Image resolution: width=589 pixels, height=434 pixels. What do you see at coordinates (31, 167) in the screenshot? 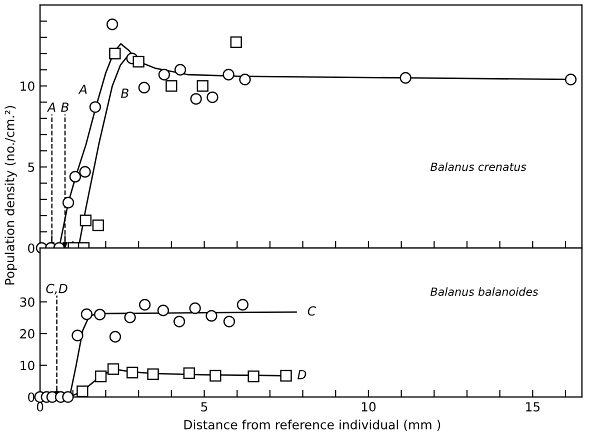
I see `y-tick-label: 5` at bounding box center [31, 167].